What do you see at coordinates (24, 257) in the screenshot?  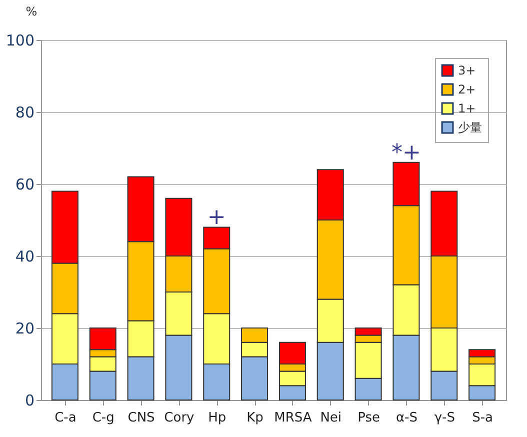 I see `y-tick-label: 40` at bounding box center [24, 257].